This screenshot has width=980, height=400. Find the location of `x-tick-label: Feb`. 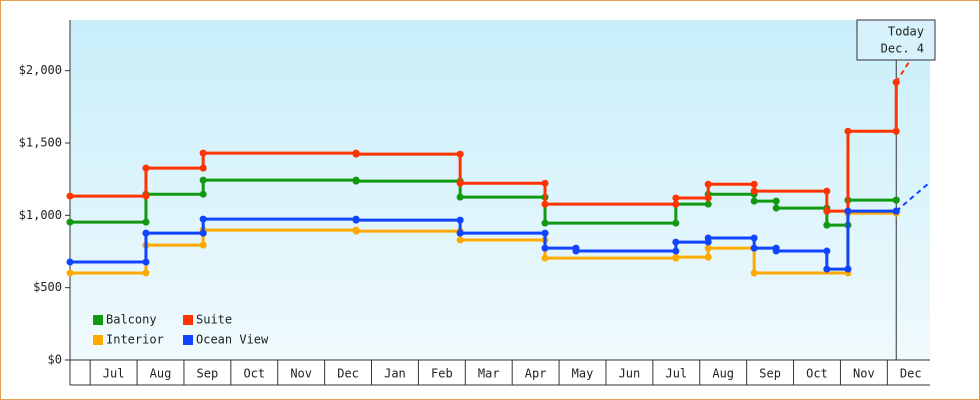

x-tick-label: Feb is located at coordinates (442, 374).